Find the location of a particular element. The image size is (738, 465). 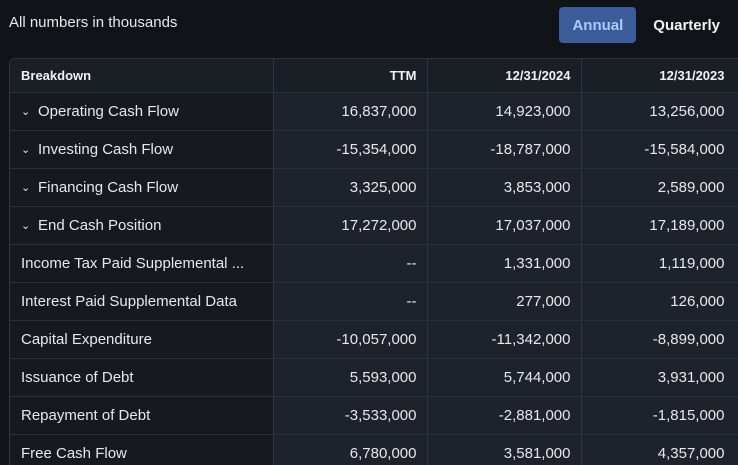

annual-button: Annual is located at coordinates (598, 25).